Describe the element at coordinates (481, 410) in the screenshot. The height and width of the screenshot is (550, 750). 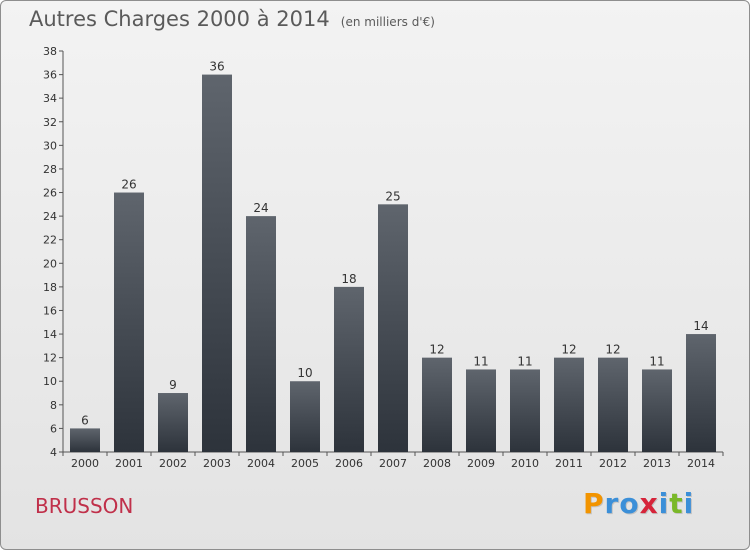
I see `bar-2009` at that location.